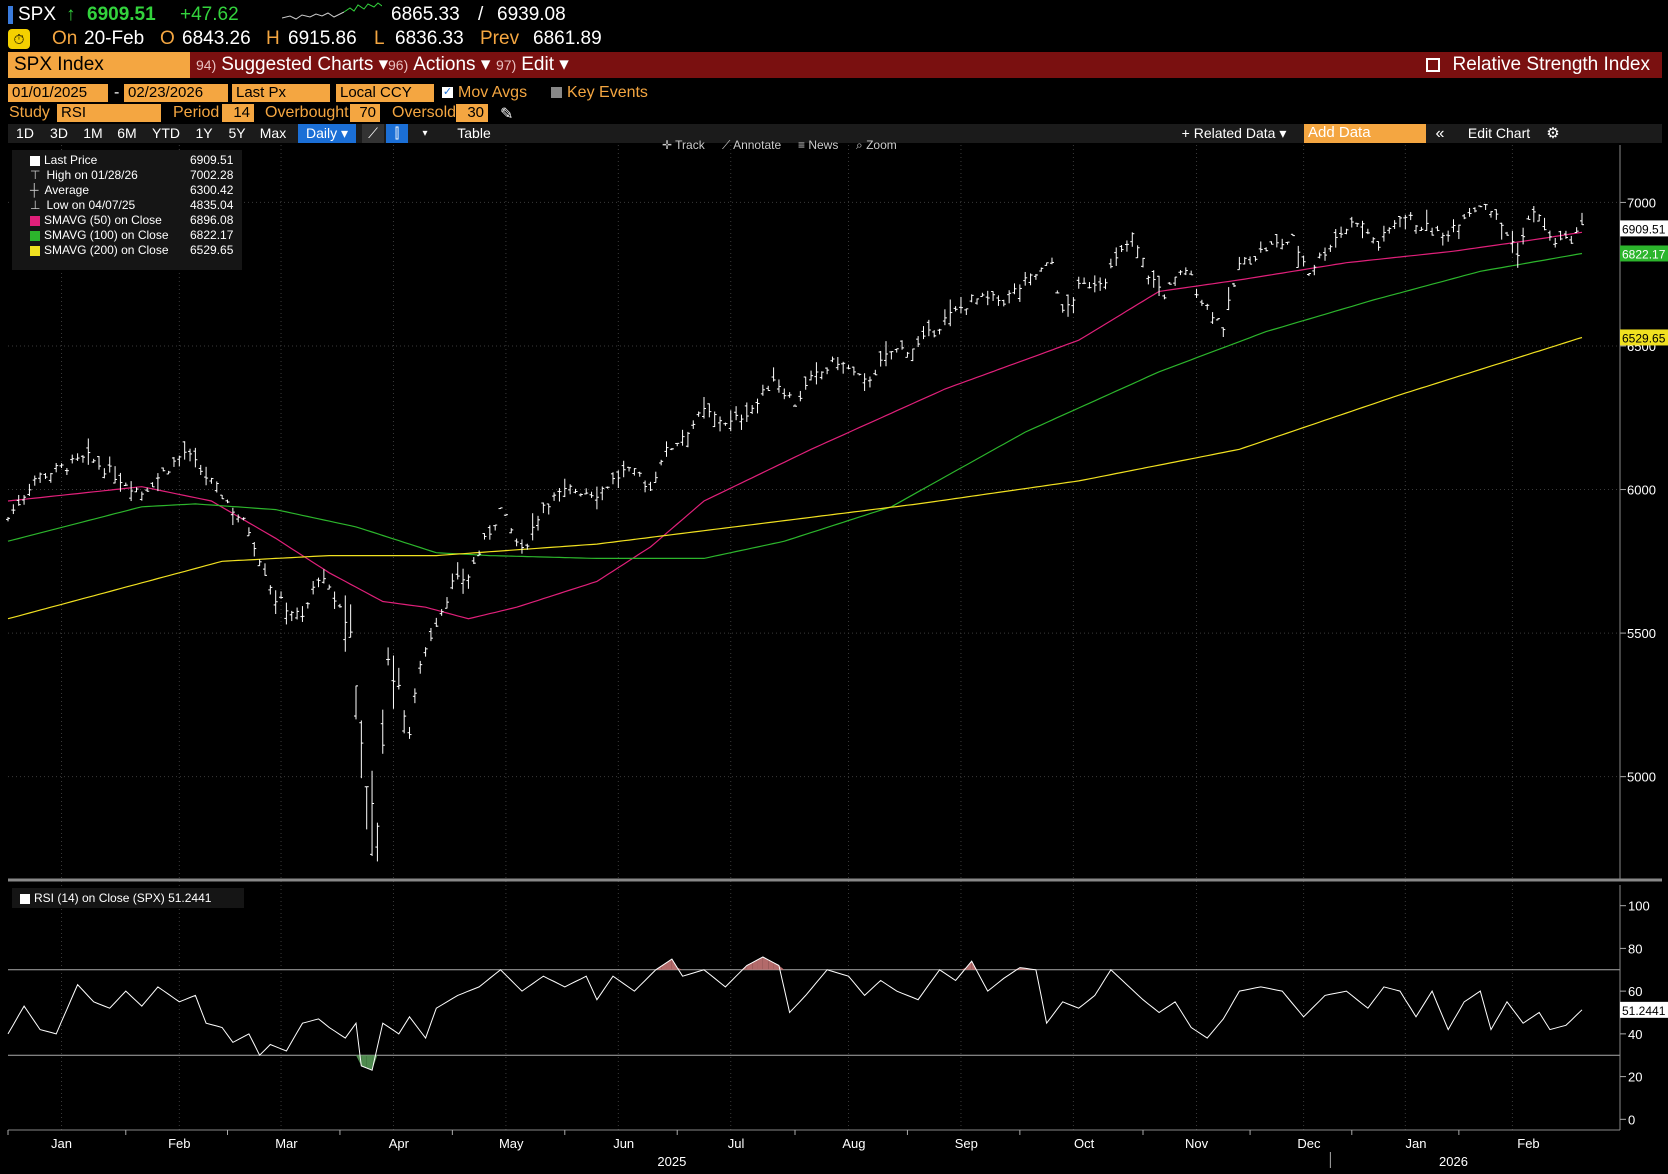  Describe the element at coordinates (92, 175) in the screenshot. I see `legend-label: High on 01/28/26` at that location.